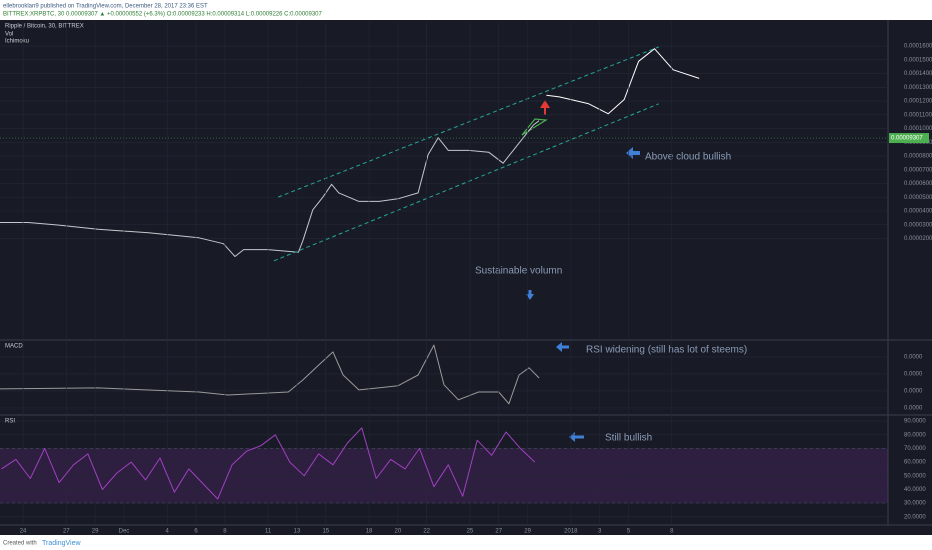 This screenshot has width=932, height=550. What do you see at coordinates (124, 532) in the screenshot?
I see `x-tick-label: Dec` at bounding box center [124, 532].